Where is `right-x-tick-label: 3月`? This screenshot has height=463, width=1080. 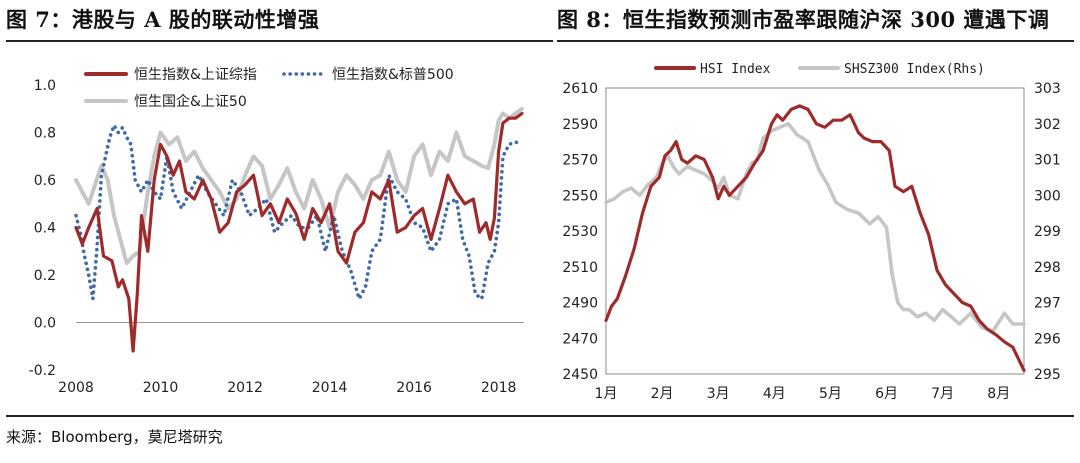 right-x-tick-label: 3月 is located at coordinates (718, 394).